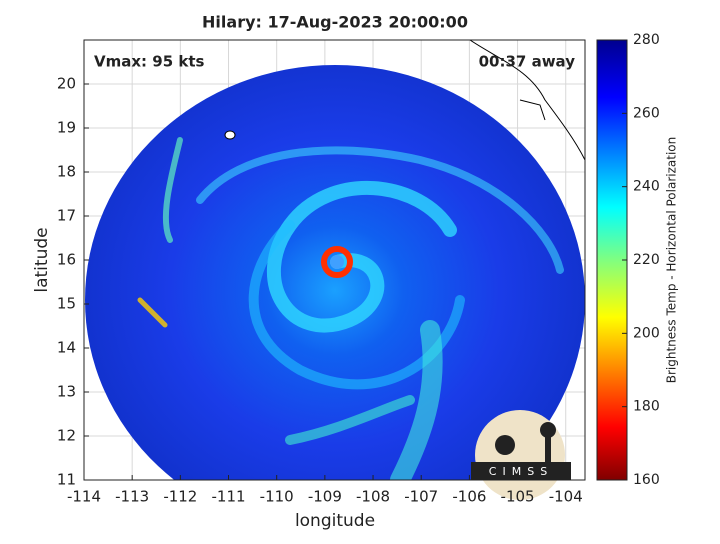 The height and width of the screenshot is (544, 720). What do you see at coordinates (66, 172) in the screenshot?
I see `y-tick-label: 18` at bounding box center [66, 172].